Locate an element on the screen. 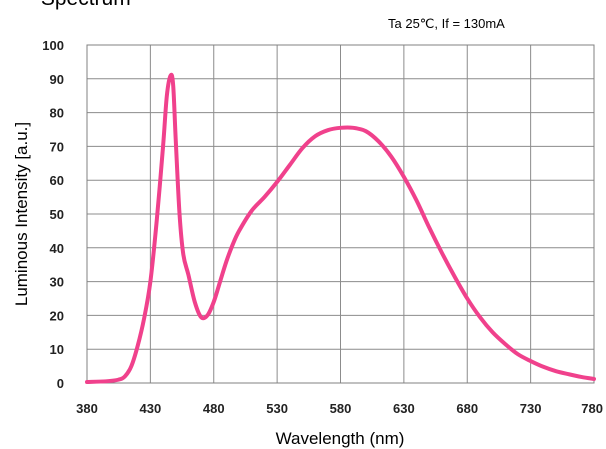 The height and width of the screenshot is (449, 606). x-tick-label: 530 is located at coordinates (277, 408).